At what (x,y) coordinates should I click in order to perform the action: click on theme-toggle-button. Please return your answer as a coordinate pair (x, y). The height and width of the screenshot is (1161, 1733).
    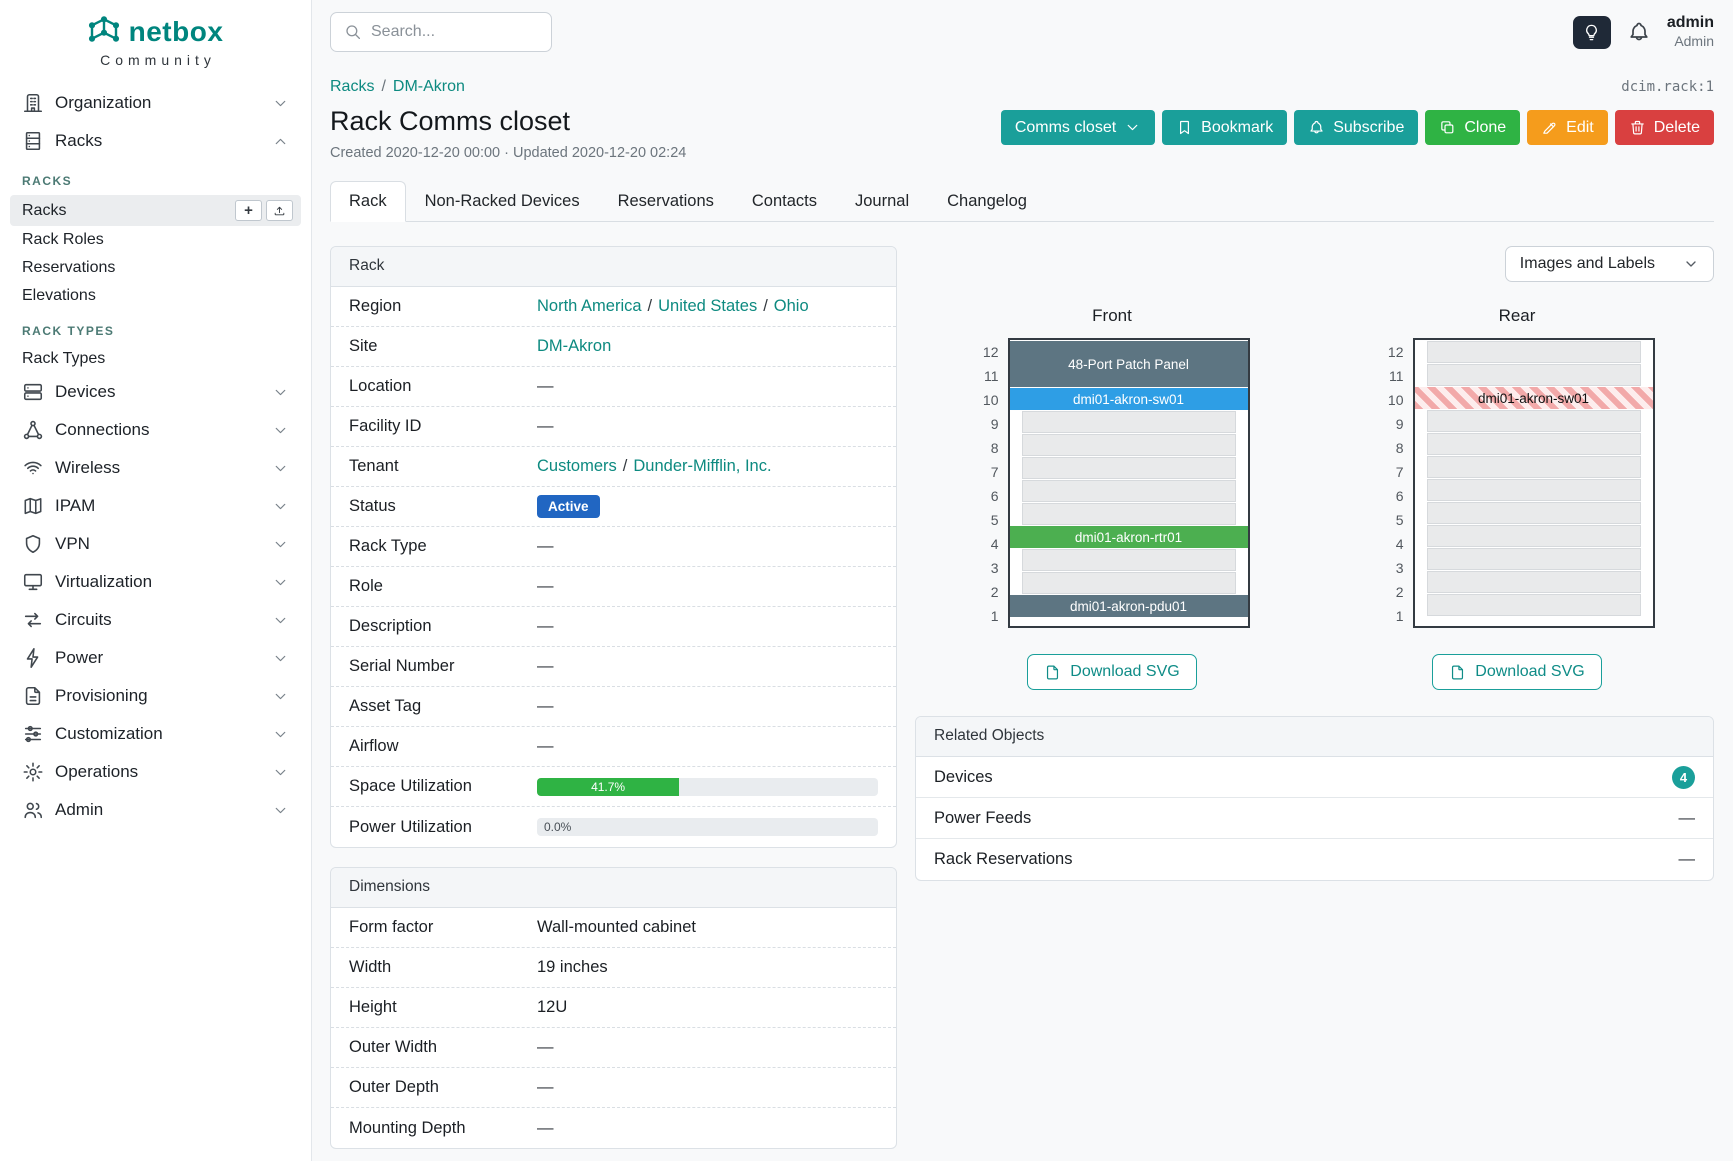
    Looking at the image, I should click on (1591, 32).